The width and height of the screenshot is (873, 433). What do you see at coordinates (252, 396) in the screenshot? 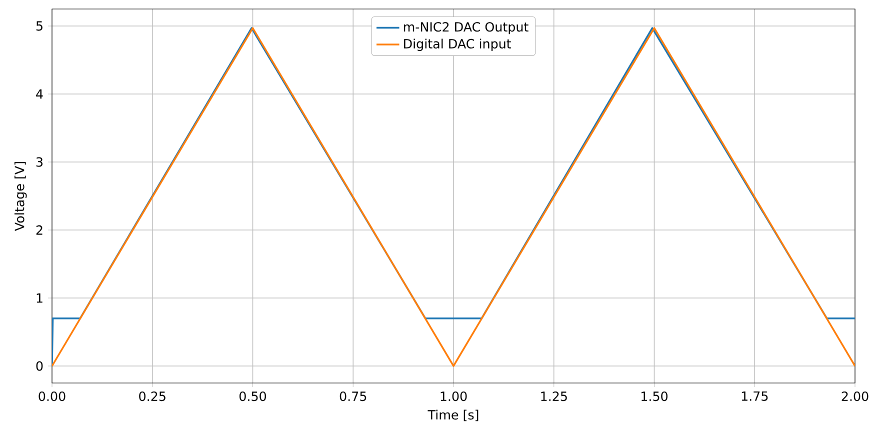
I see `x-tick-label: 0.50` at bounding box center [252, 396].